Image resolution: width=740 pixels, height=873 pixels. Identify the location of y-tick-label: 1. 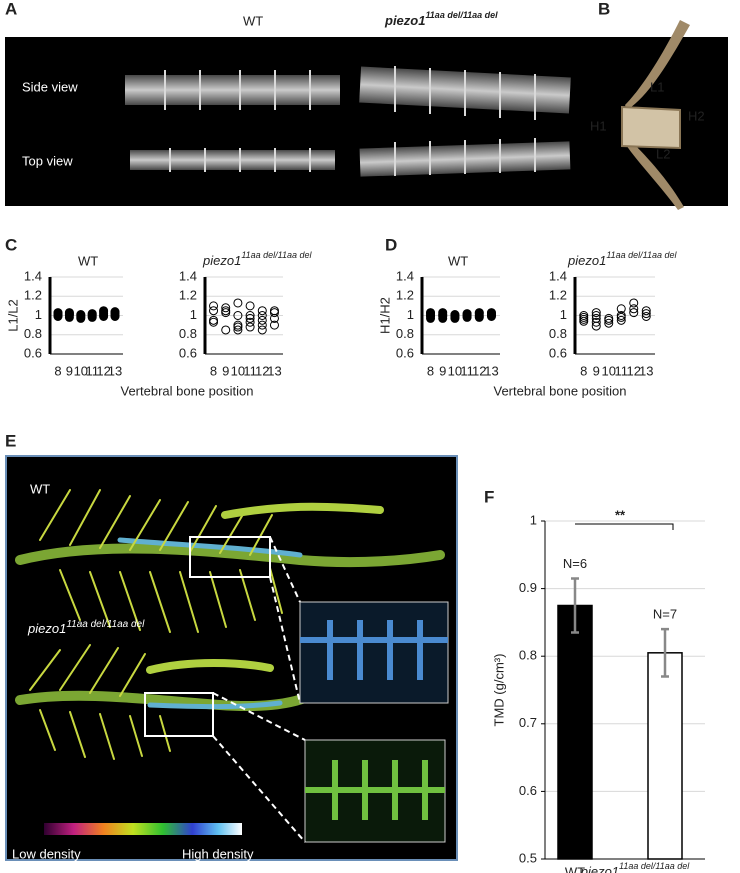
(533, 519).